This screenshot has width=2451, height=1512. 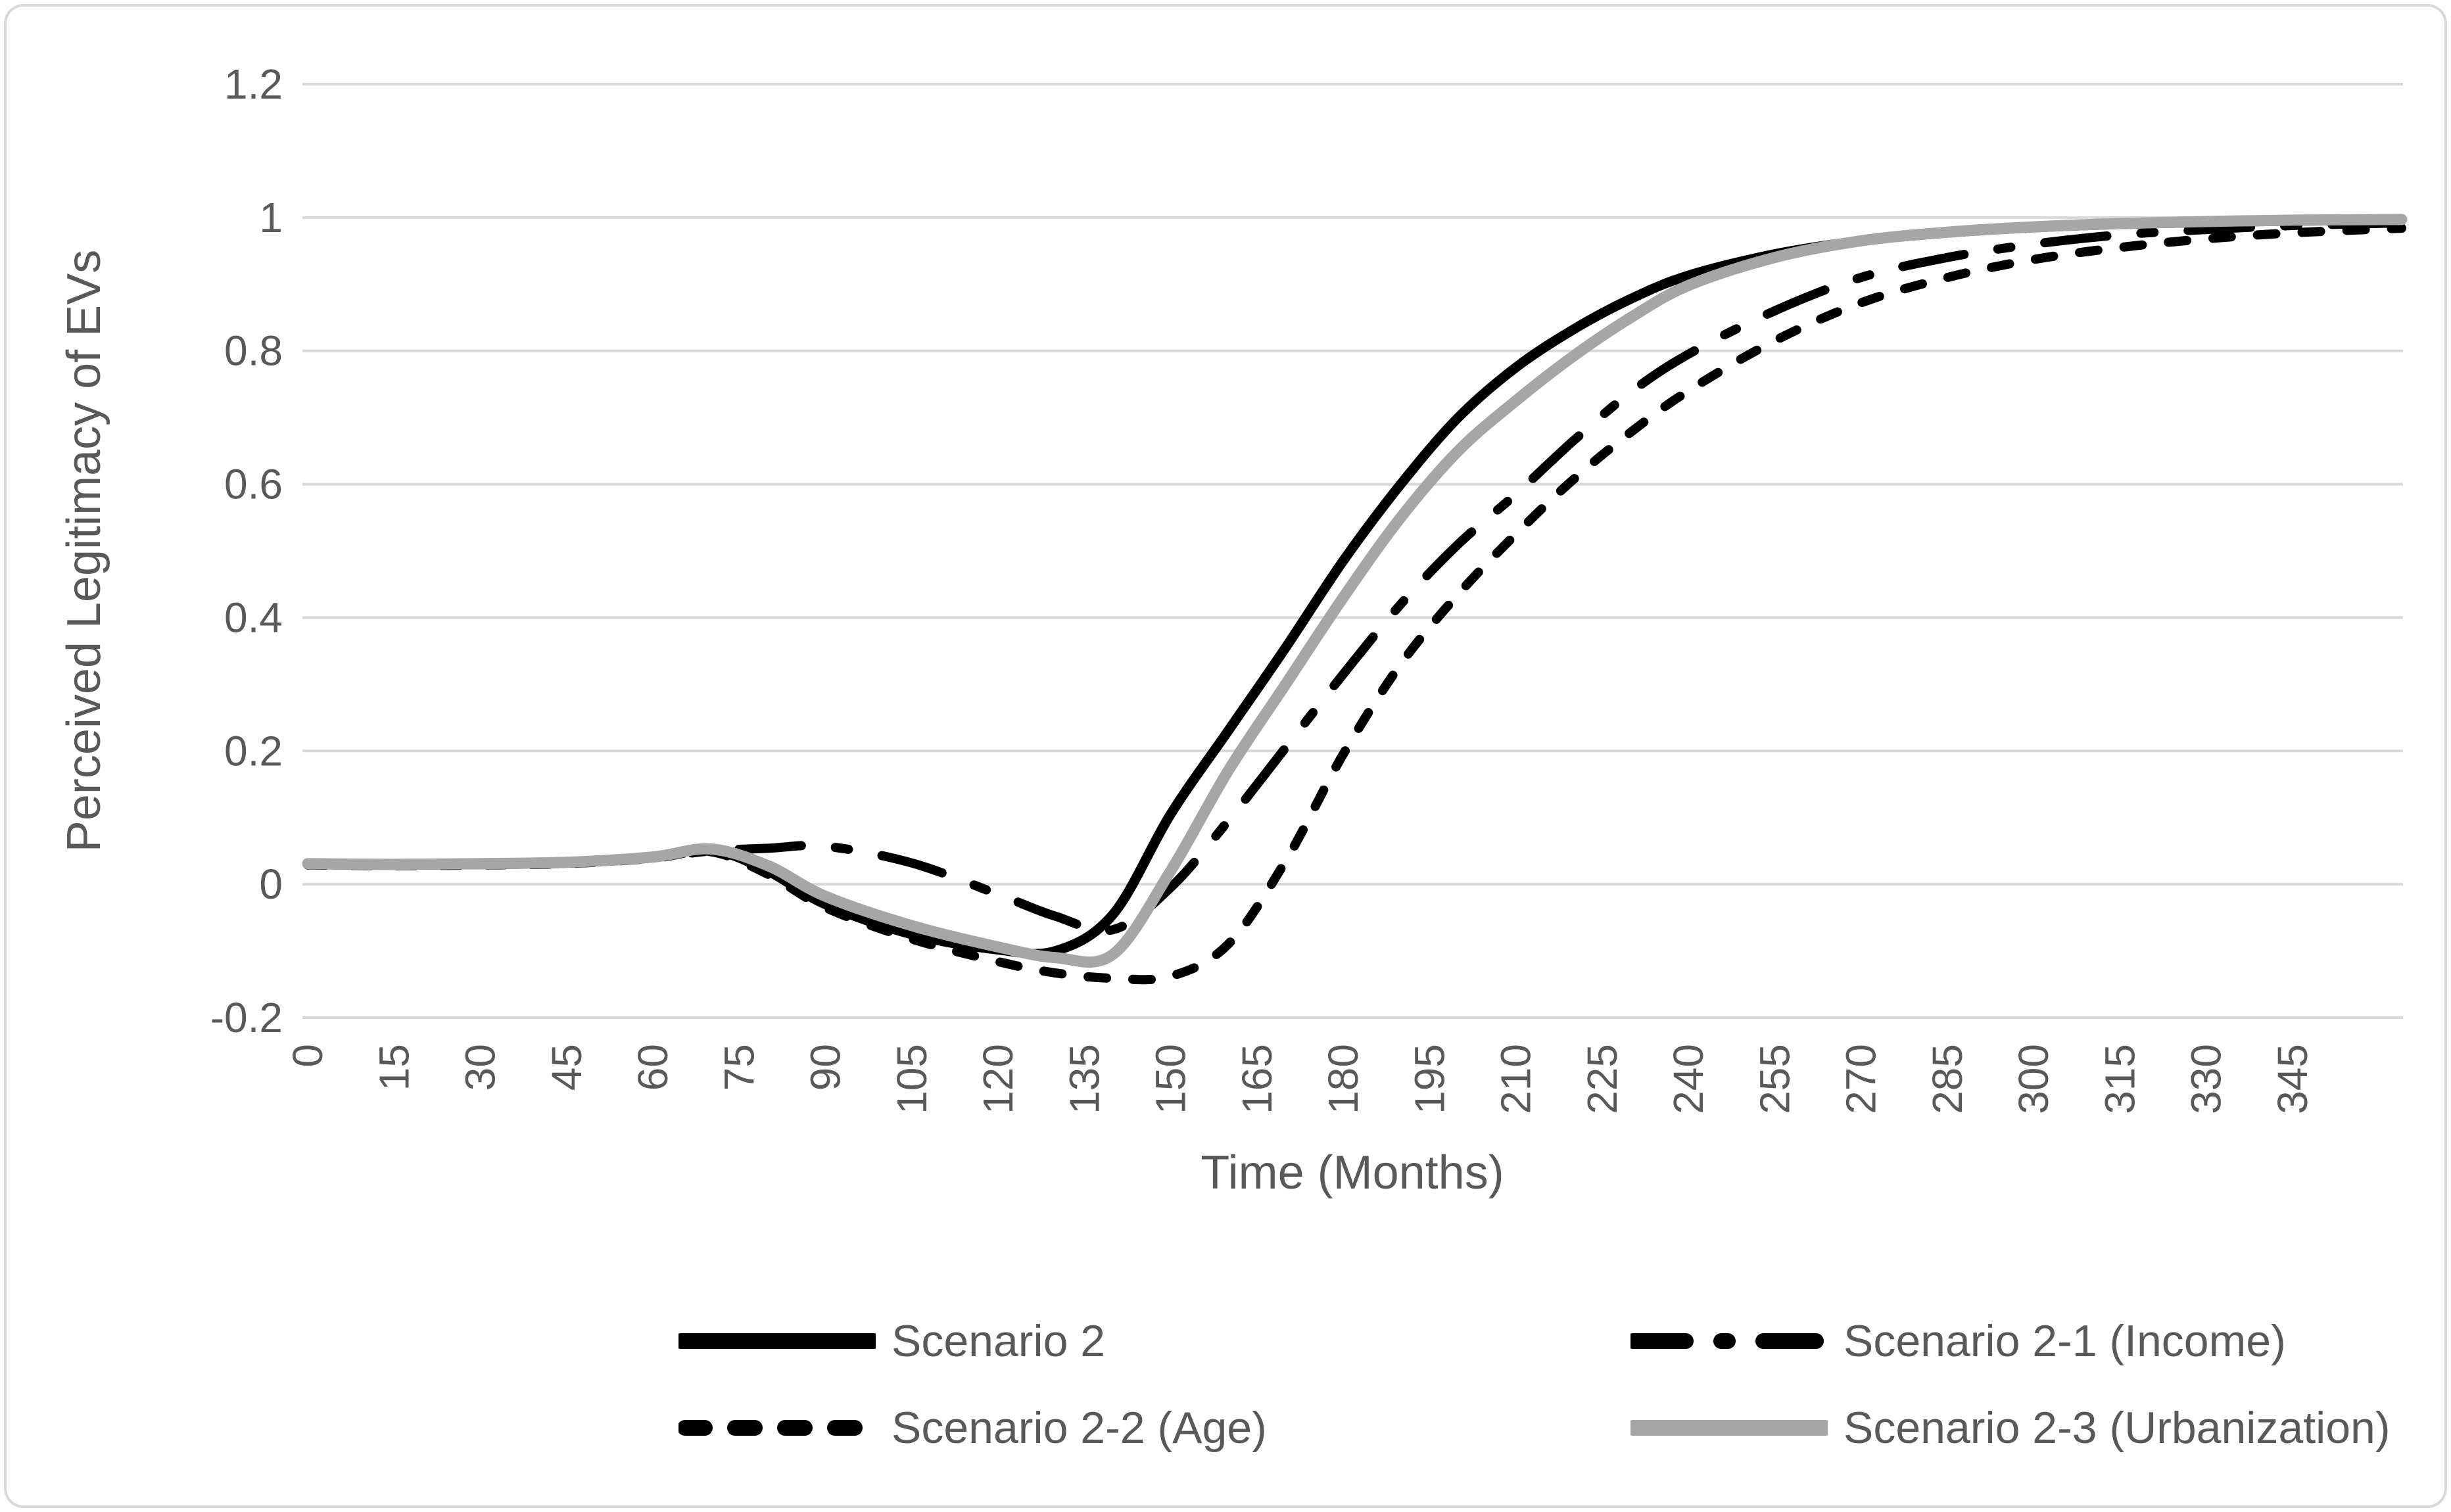 I want to click on x-tick-label: 60, so click(x=653, y=1067).